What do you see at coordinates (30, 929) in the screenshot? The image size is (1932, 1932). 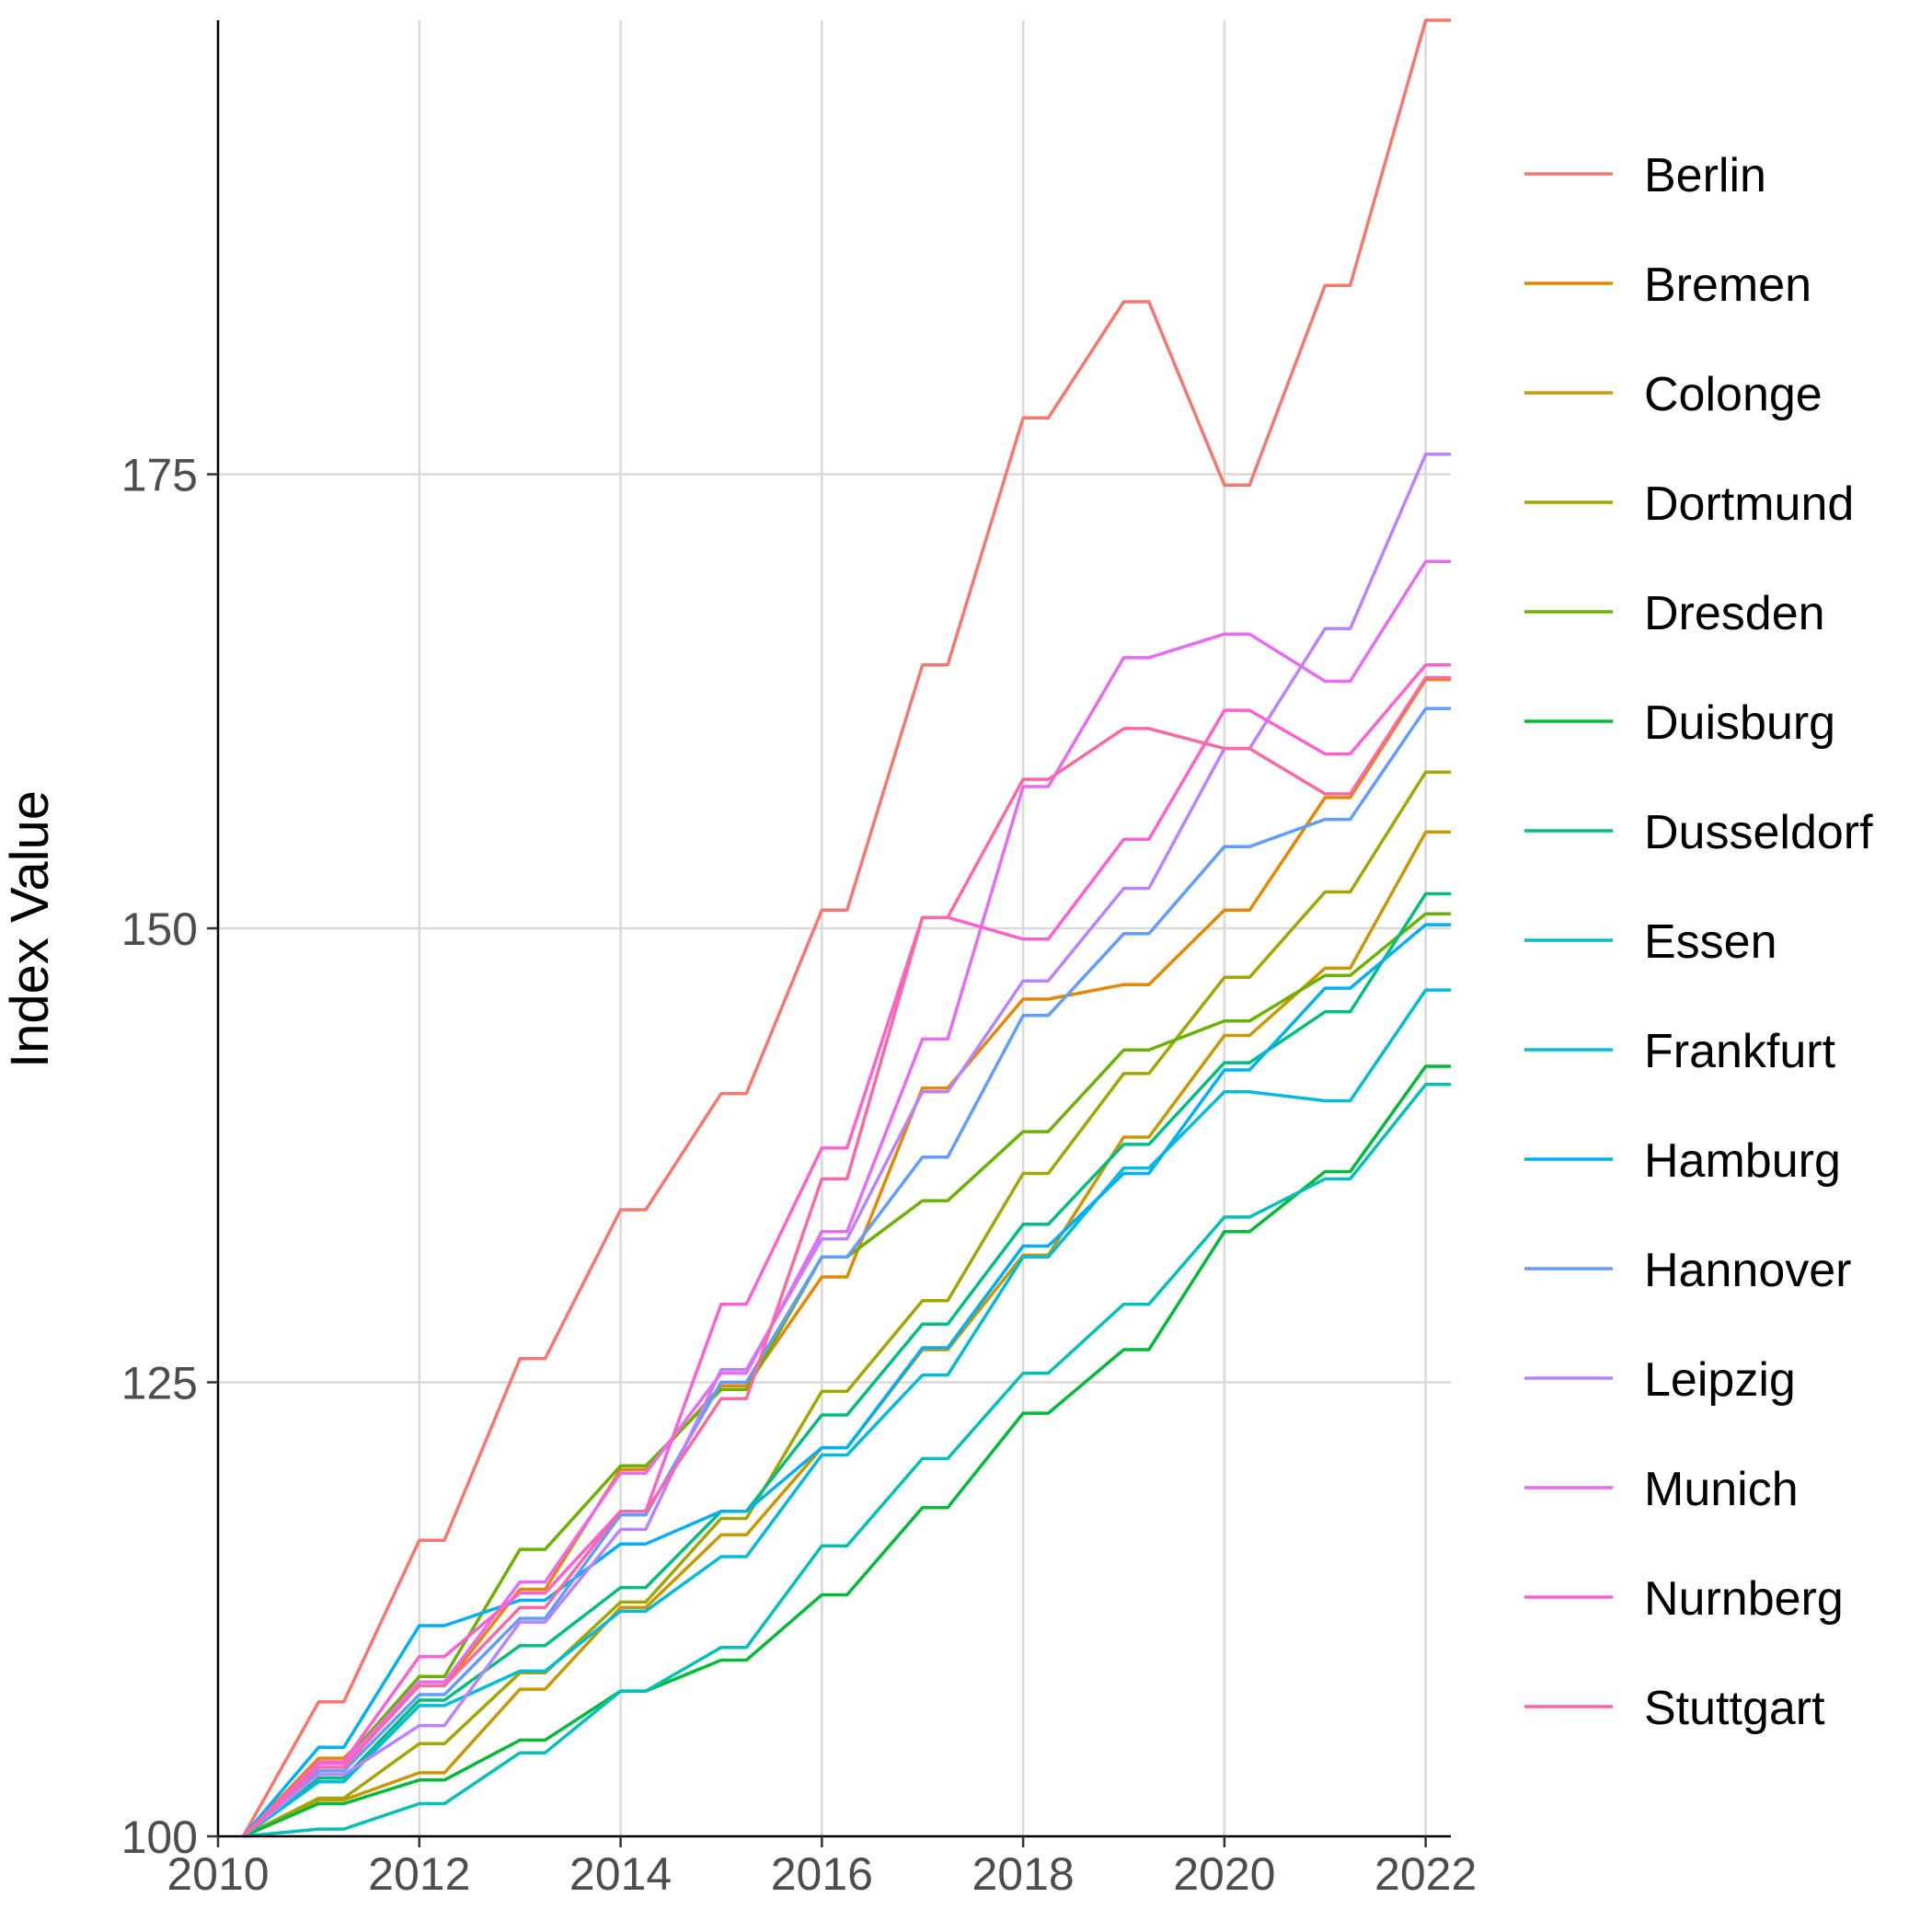 I see `y-axis-title: Index Value` at bounding box center [30, 929].